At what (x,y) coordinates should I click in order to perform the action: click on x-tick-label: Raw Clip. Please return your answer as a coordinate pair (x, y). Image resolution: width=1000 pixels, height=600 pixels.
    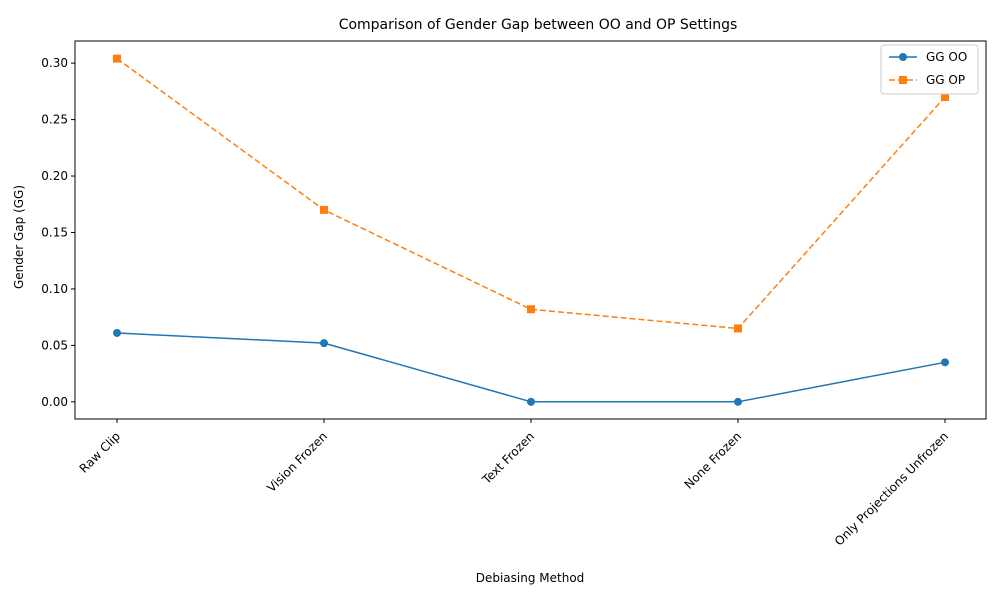
    Looking at the image, I should click on (100, 452).